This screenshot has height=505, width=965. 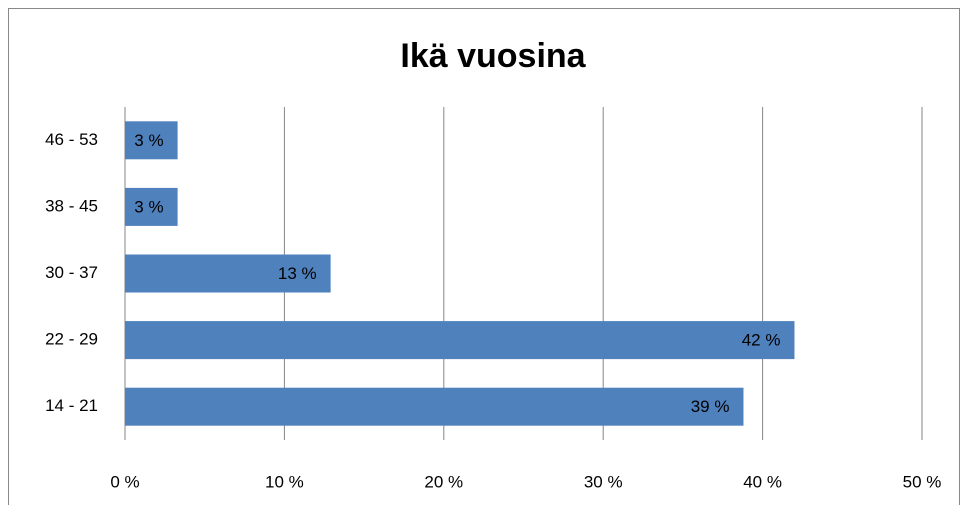 What do you see at coordinates (71, 139) in the screenshot?
I see `y-tick-label: 46 - 53` at bounding box center [71, 139].